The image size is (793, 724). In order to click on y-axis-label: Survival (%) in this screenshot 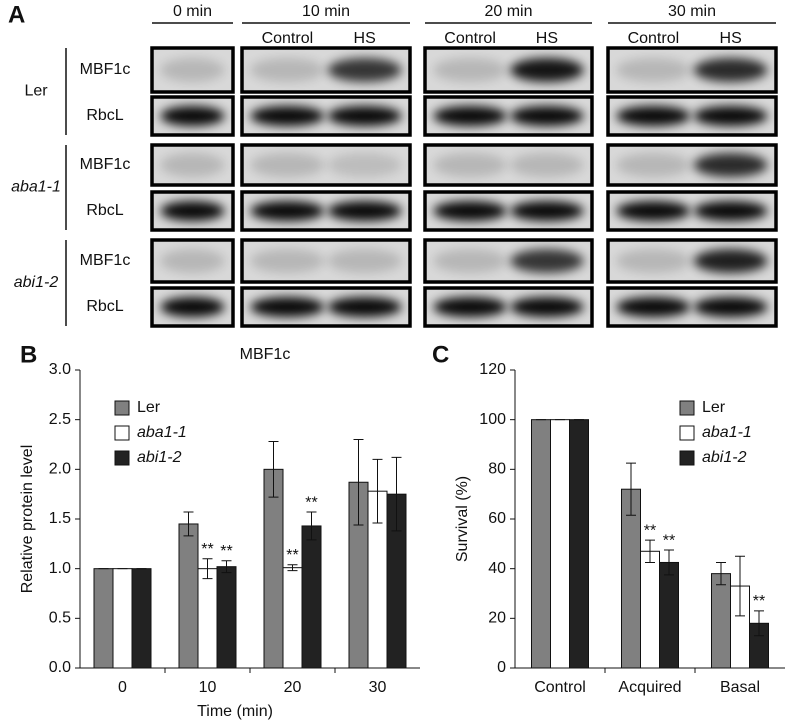, I will do `click(462, 519)`.